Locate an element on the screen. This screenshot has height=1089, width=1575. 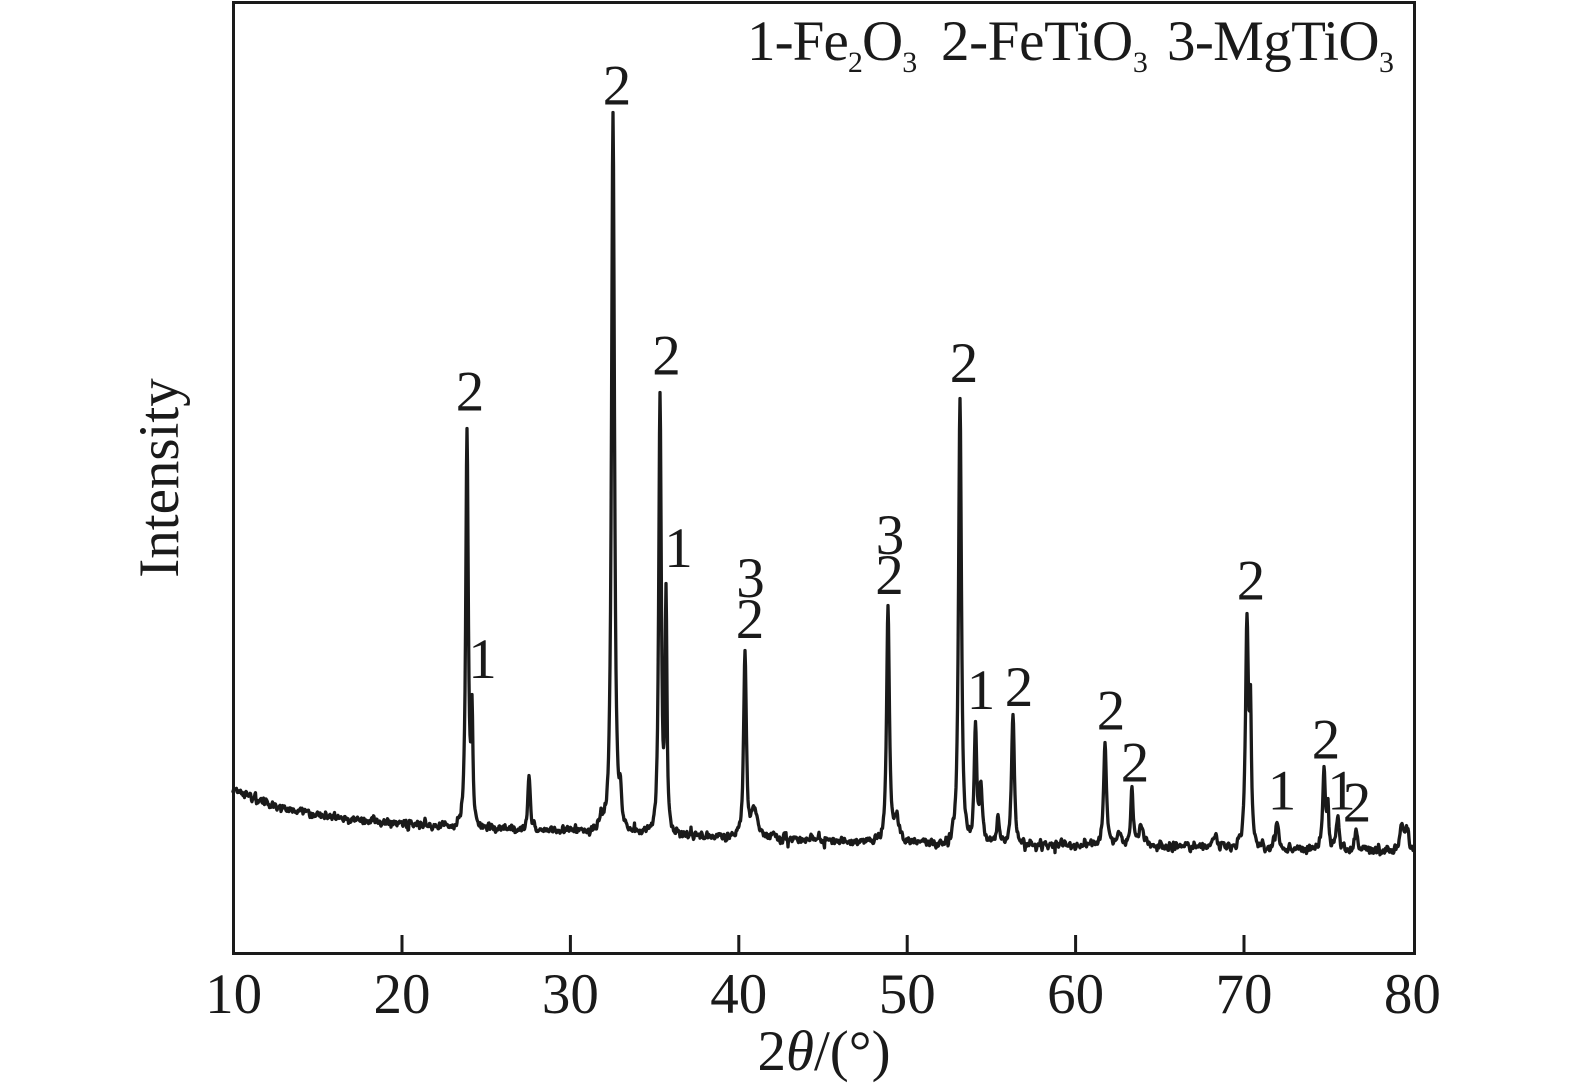
svg-text: 10 is located at coordinates (233, 994).